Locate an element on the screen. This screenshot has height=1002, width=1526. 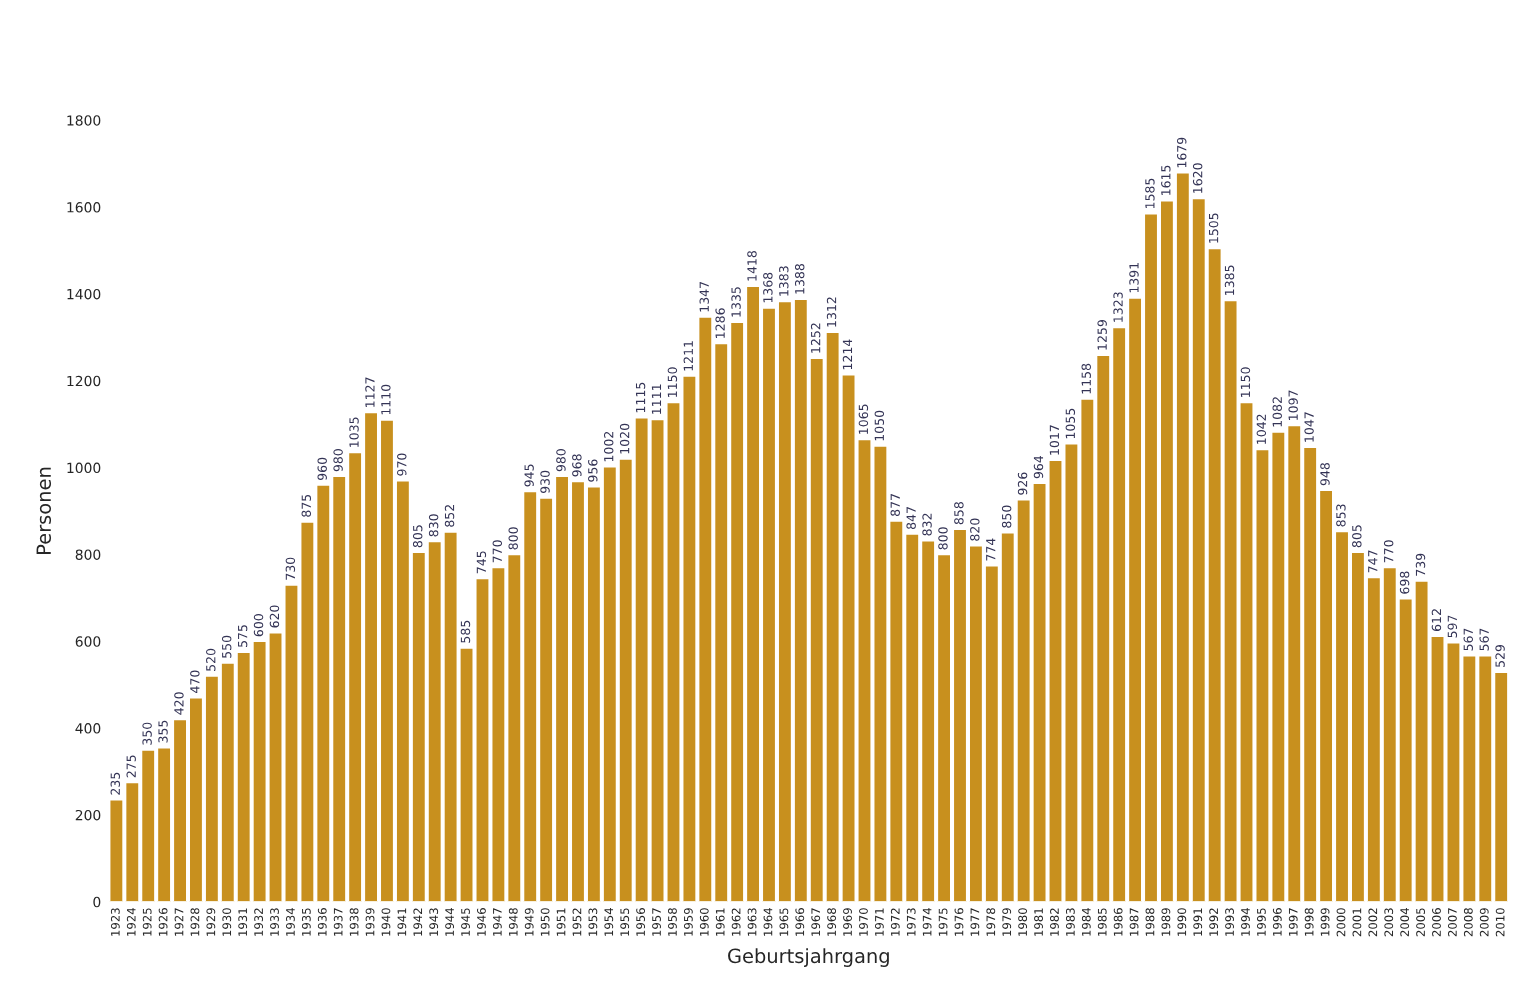
x-axis-title: Geburtsjahrgang is located at coordinates (808, 957).